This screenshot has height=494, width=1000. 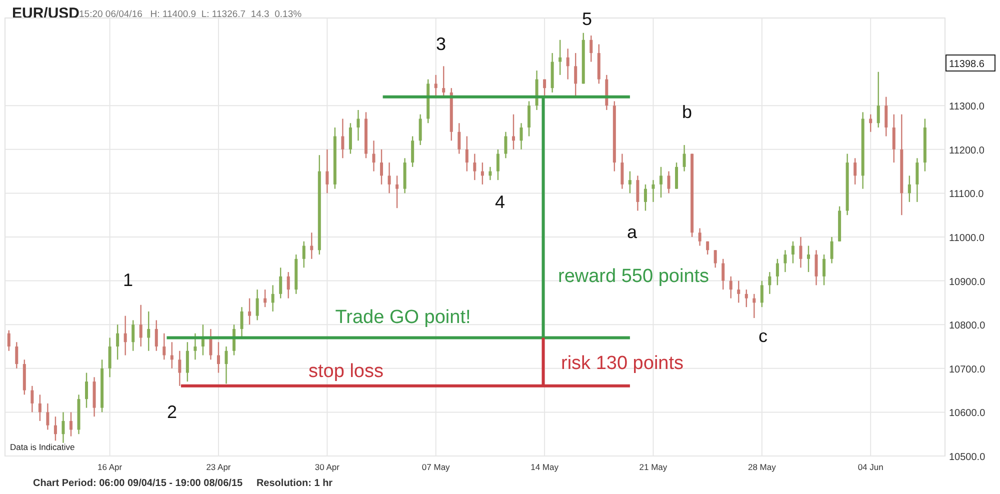 What do you see at coordinates (967, 64) in the screenshot?
I see `text: 11398.6` at bounding box center [967, 64].